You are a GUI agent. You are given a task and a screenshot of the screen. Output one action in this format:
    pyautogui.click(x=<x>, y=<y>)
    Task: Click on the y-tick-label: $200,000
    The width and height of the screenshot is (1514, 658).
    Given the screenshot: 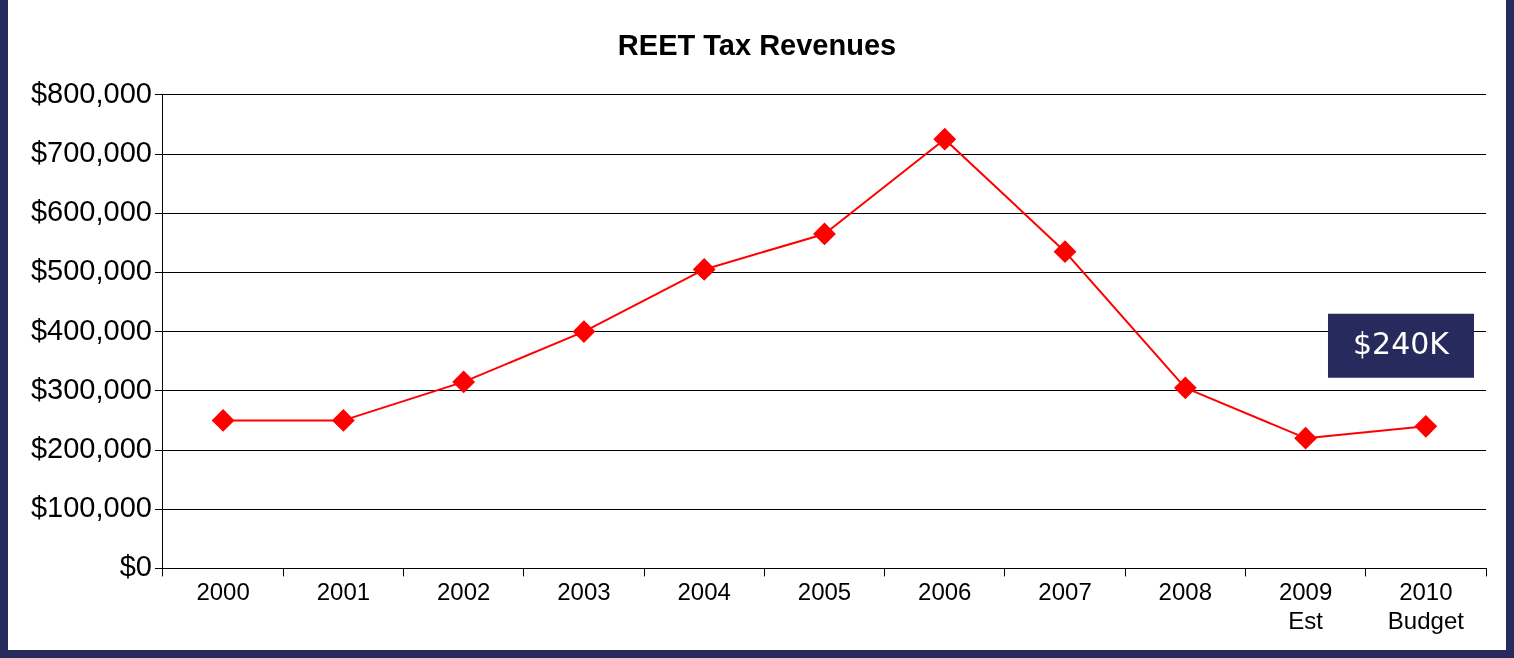 What is the action you would take?
    pyautogui.click(x=91, y=448)
    